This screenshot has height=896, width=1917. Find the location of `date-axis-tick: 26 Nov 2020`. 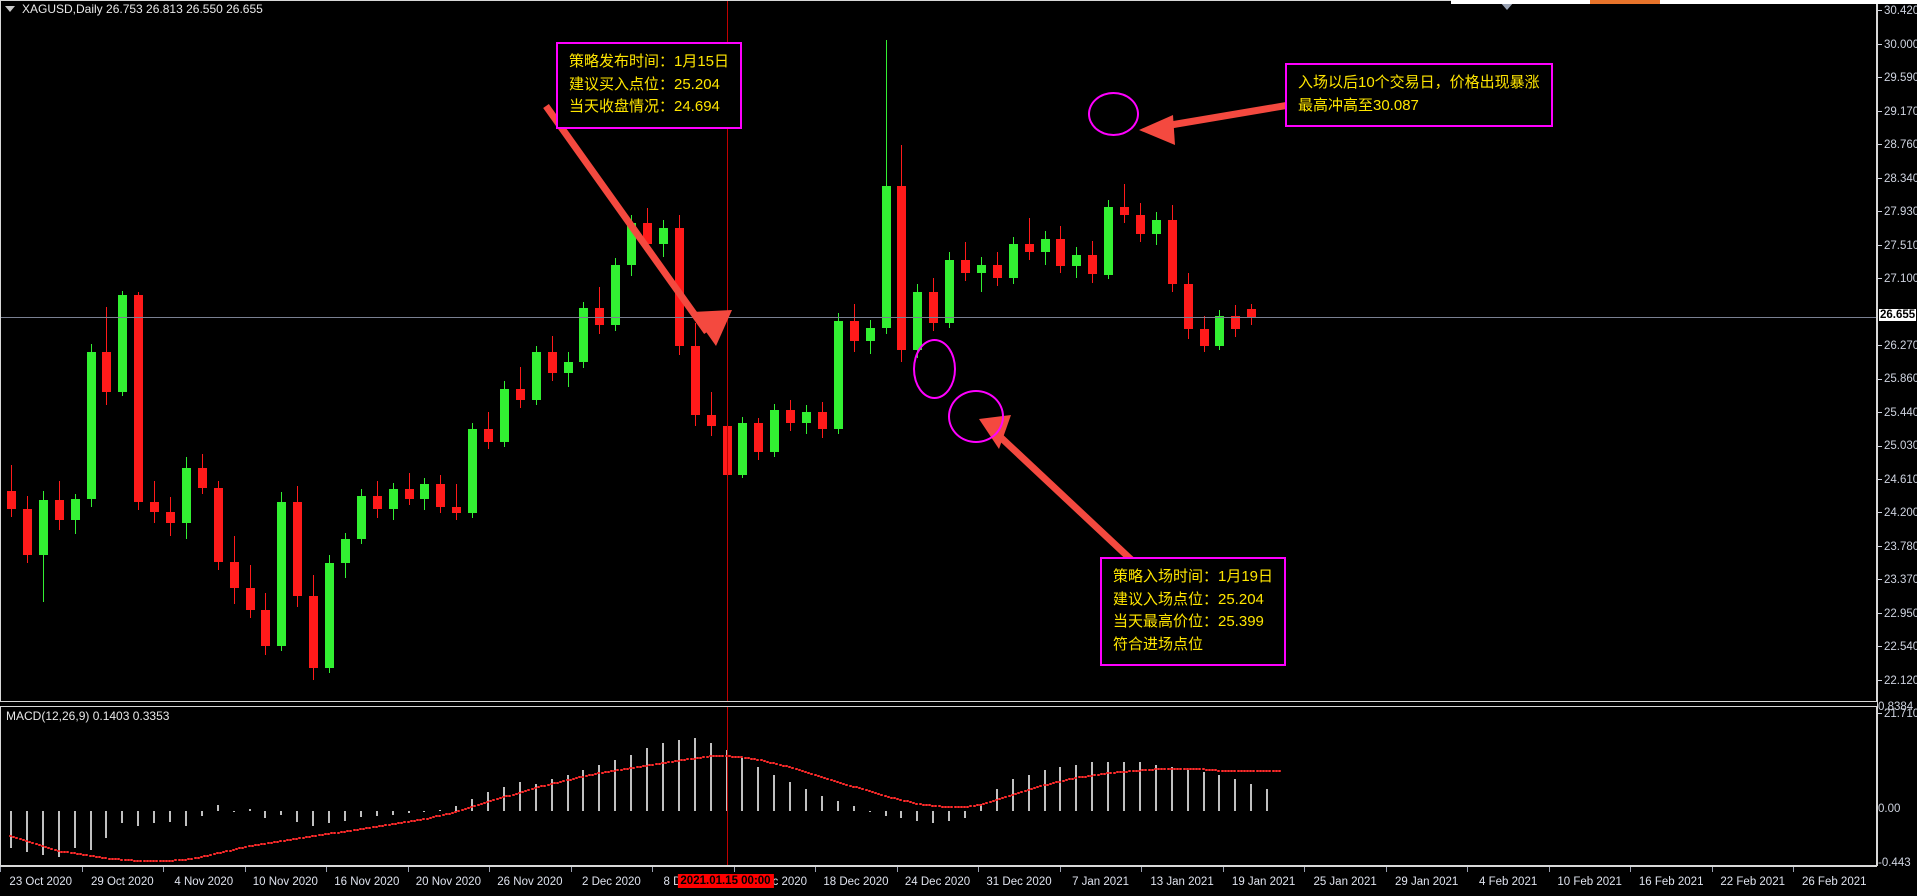

date-axis-tick: 26 Nov 2020 is located at coordinates (530, 882).